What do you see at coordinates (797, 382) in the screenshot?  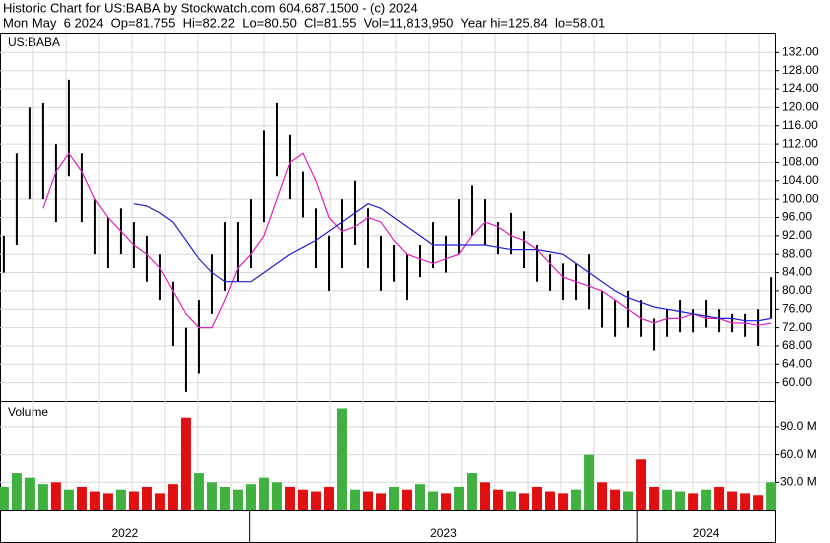 I see `y-tick-label: 60.00` at bounding box center [797, 382].